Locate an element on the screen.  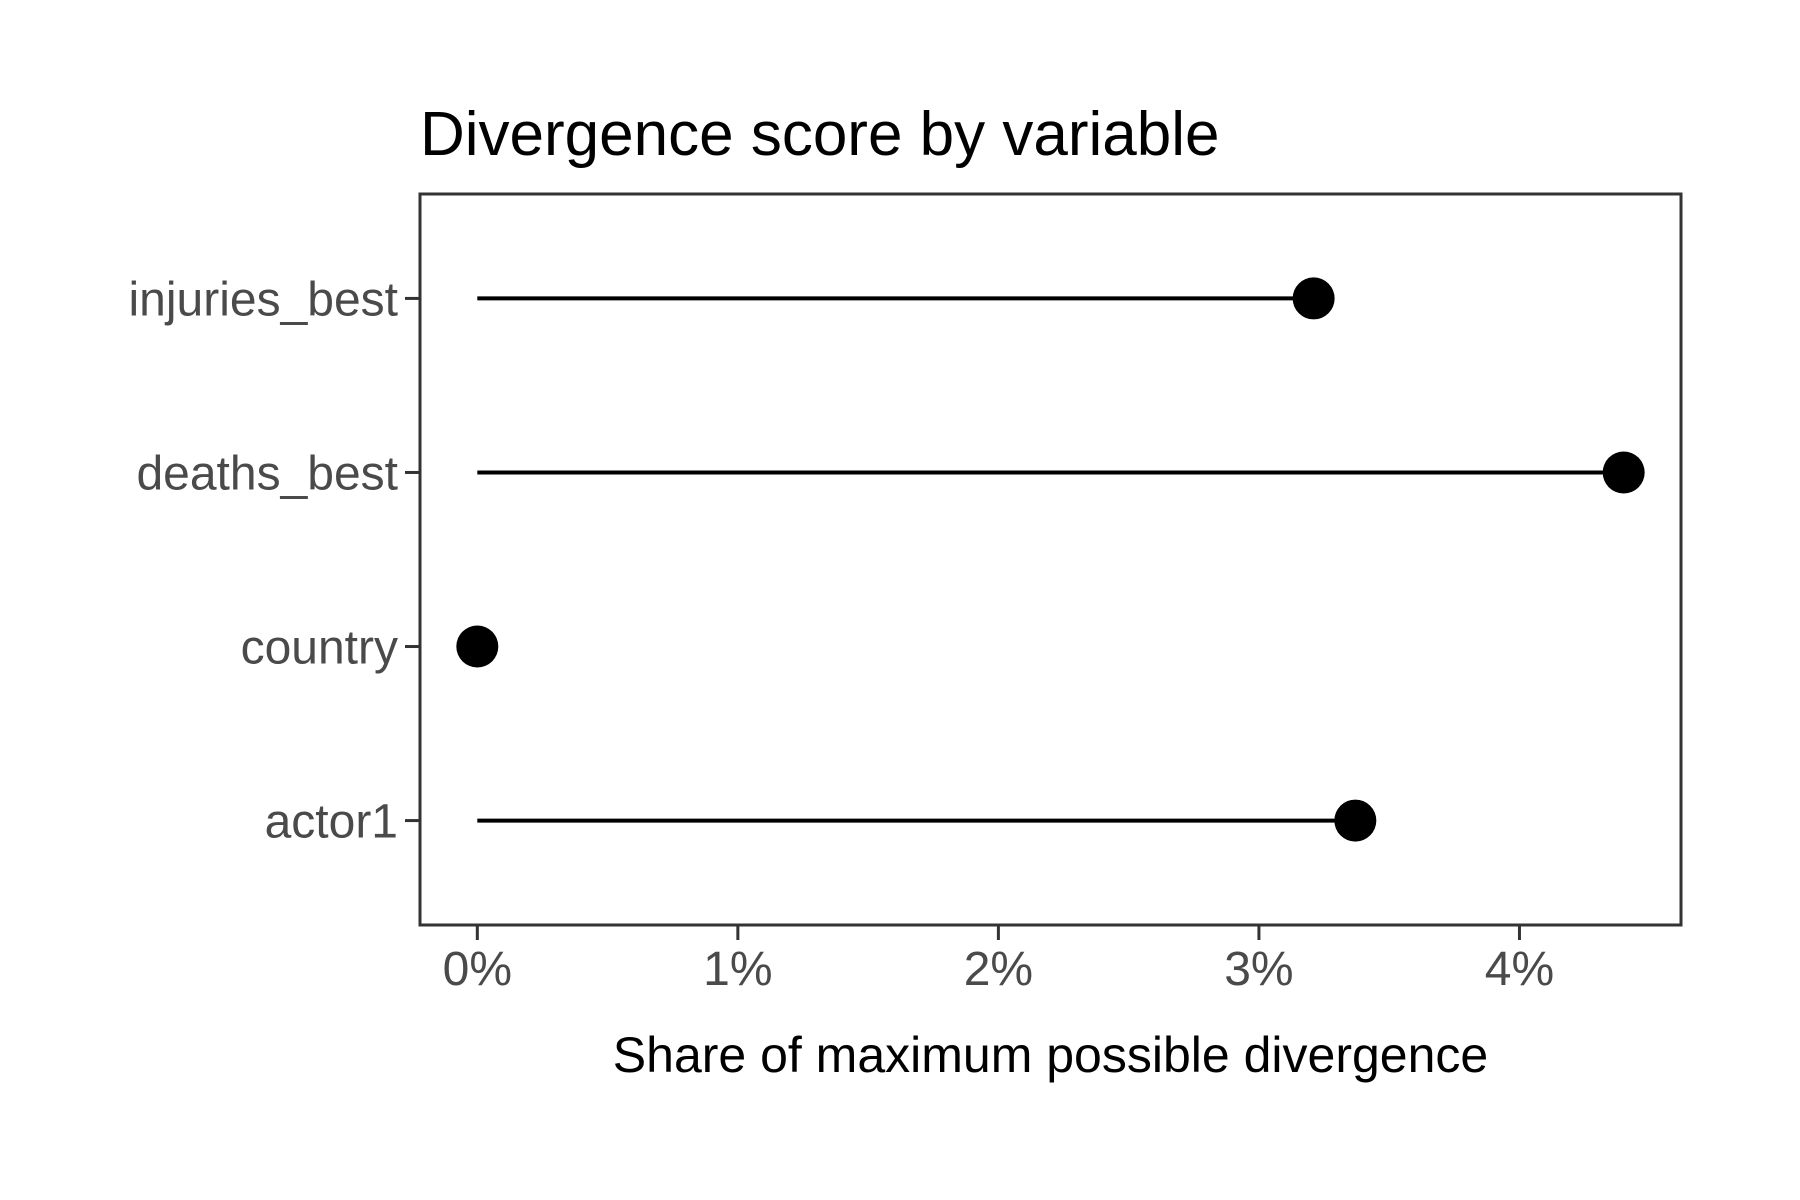
x-tick-label: 3% is located at coordinates (1258, 969).